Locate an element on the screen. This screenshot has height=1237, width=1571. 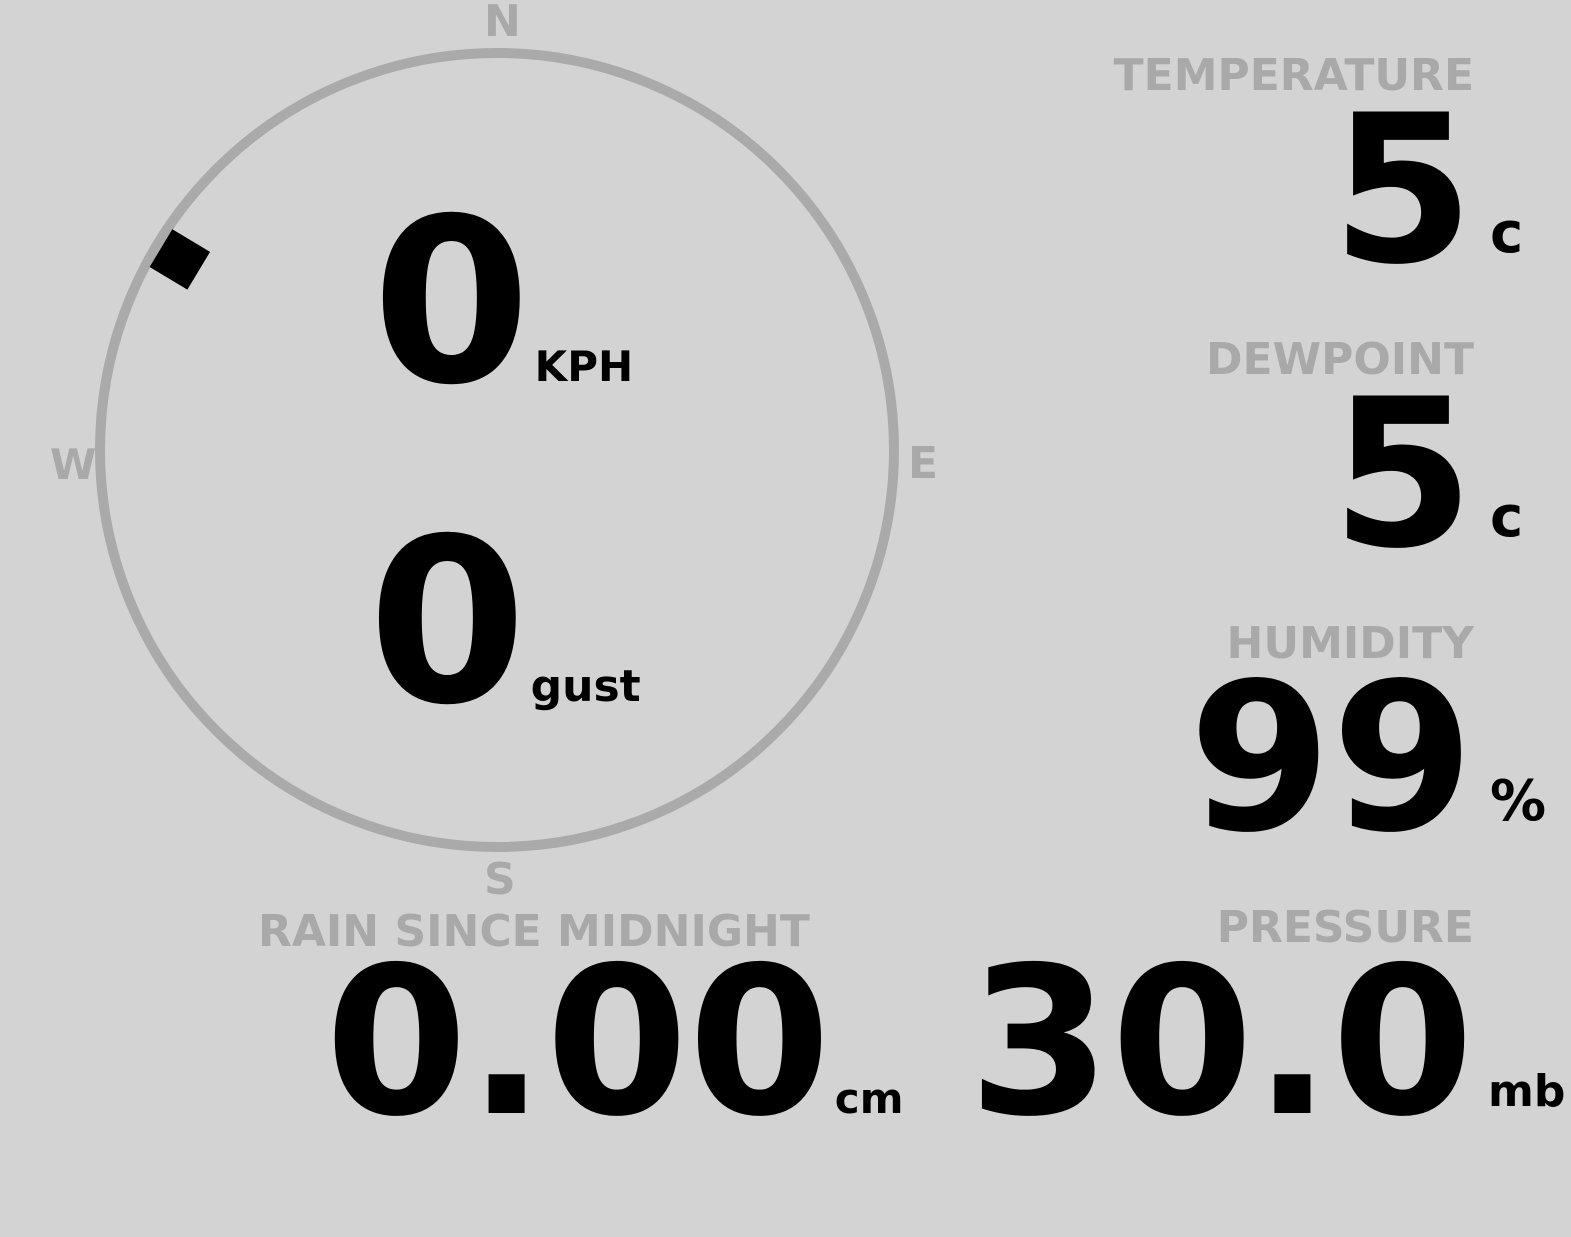
wind-direction-marker-icon is located at coordinates (180, 259).